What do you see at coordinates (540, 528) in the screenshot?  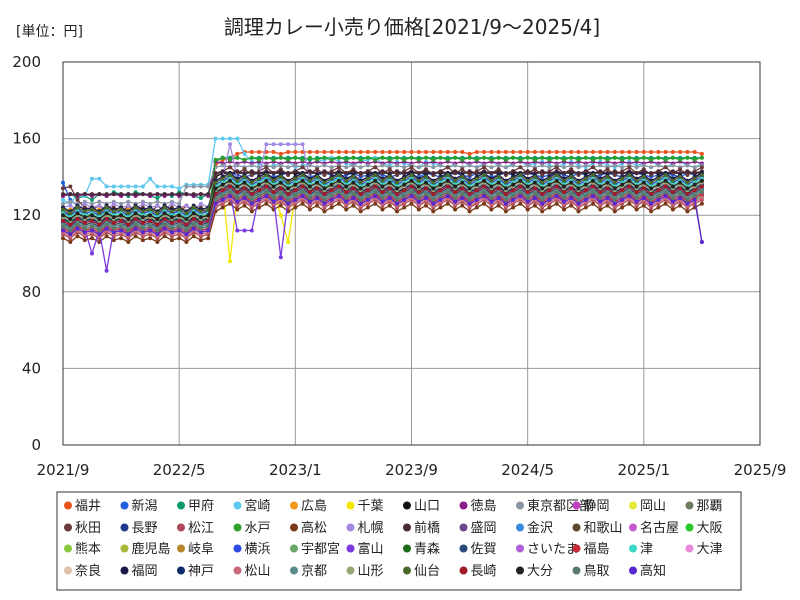 I see `legend-label: 金沢` at bounding box center [540, 528].